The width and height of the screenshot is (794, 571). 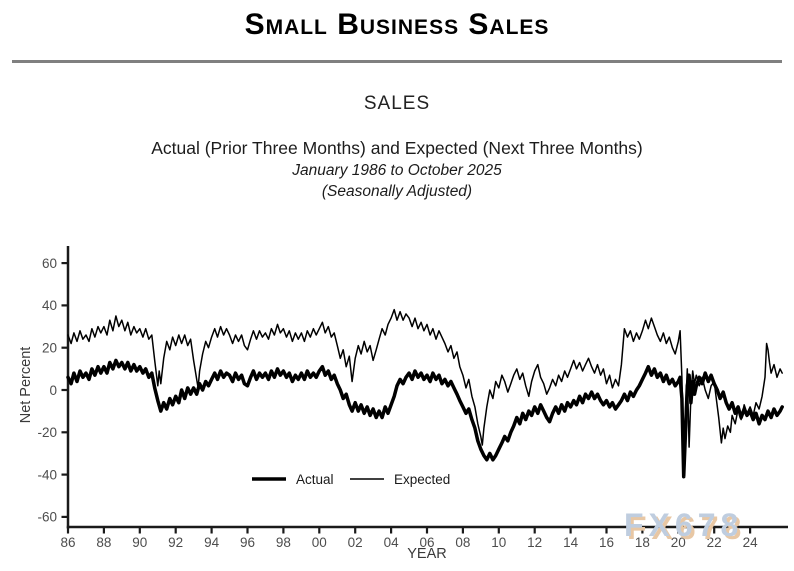 I want to click on x-tick-label: 00, so click(x=319, y=542).